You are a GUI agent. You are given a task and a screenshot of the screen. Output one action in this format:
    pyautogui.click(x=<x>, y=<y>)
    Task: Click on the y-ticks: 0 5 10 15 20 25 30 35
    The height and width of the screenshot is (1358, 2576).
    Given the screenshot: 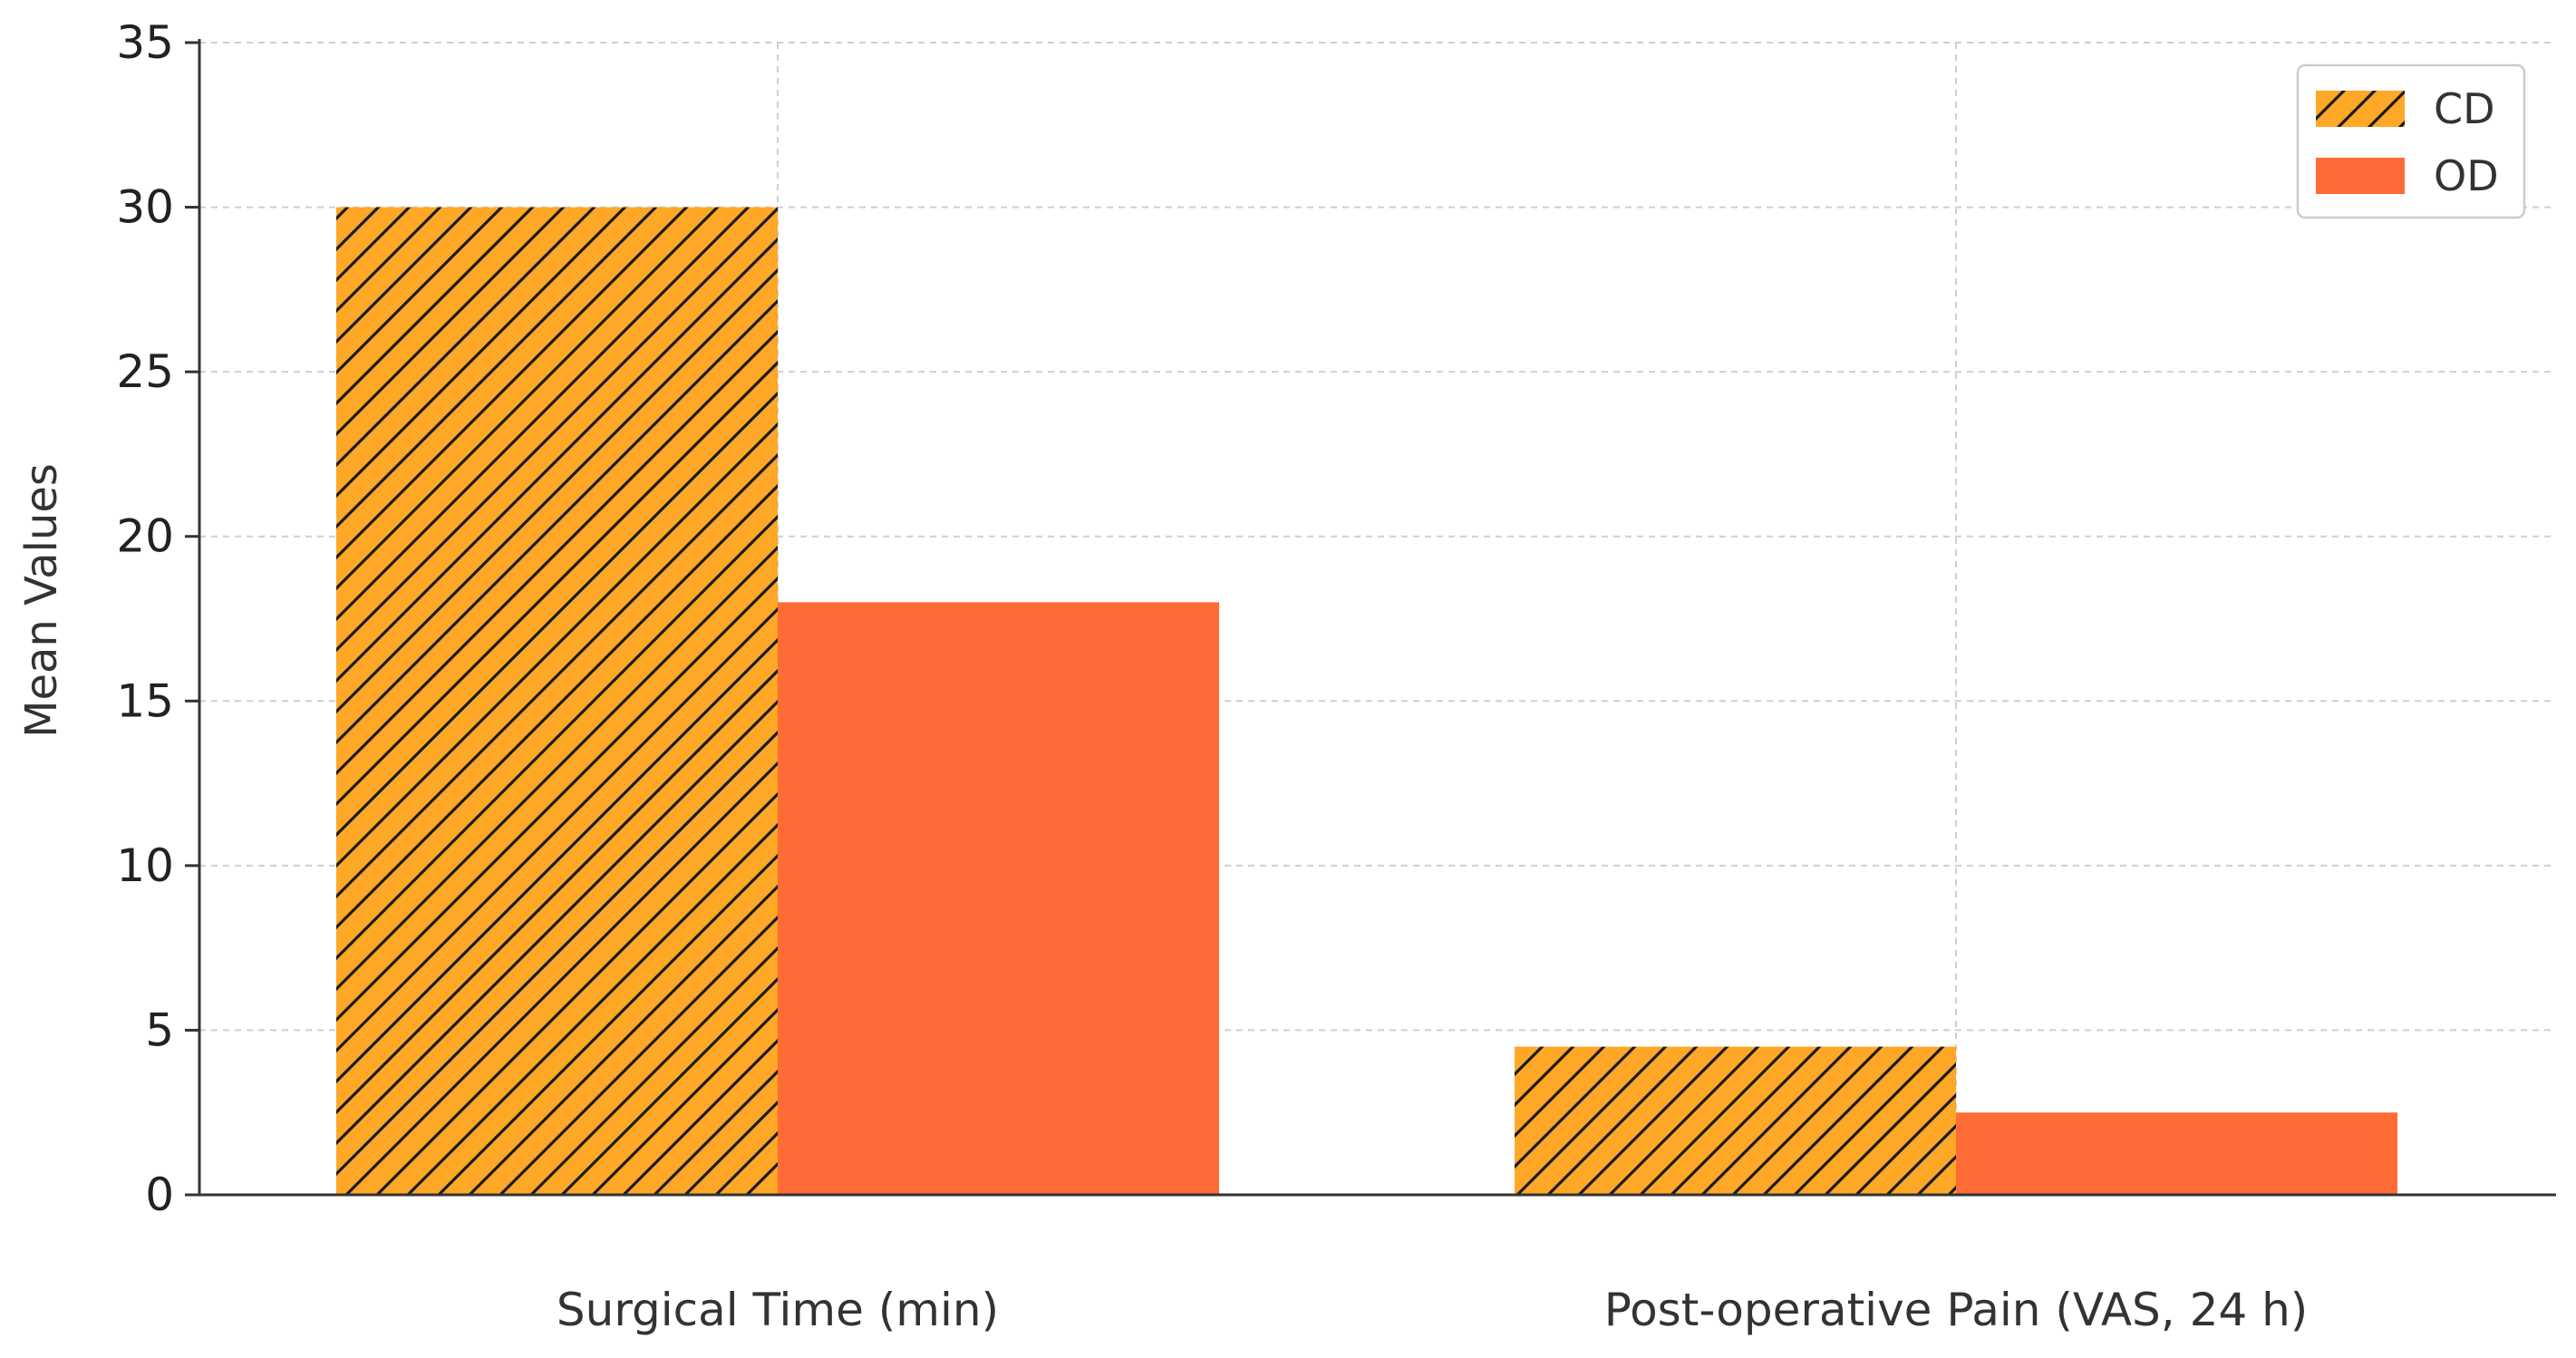 What is the action you would take?
    pyautogui.click(x=157, y=618)
    